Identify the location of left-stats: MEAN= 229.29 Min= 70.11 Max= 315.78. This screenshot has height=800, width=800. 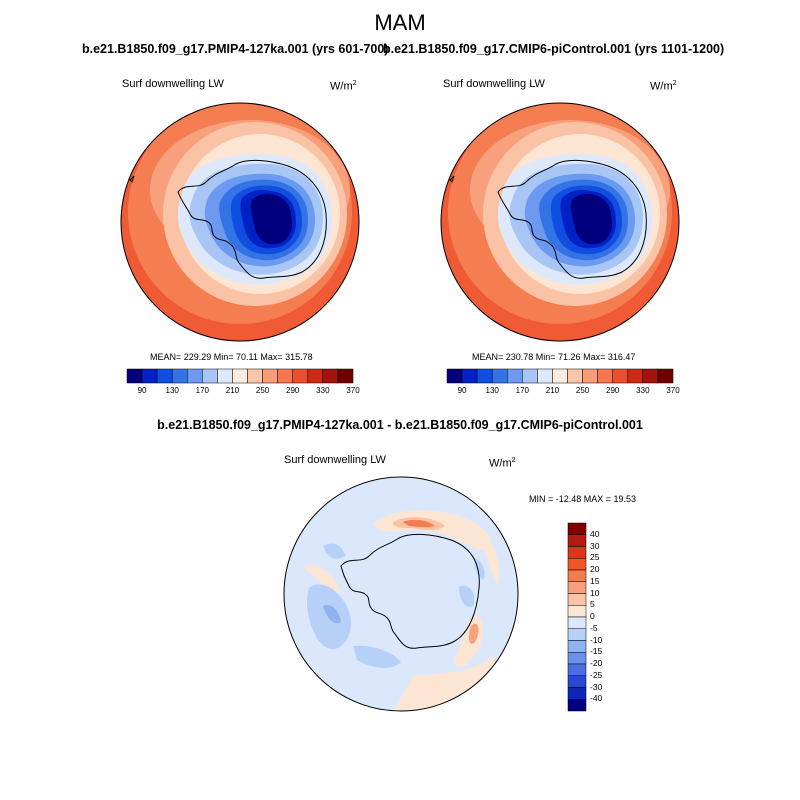
(231, 357).